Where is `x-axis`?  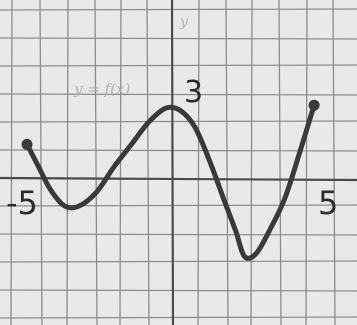
x-axis is located at coordinates (178, 179).